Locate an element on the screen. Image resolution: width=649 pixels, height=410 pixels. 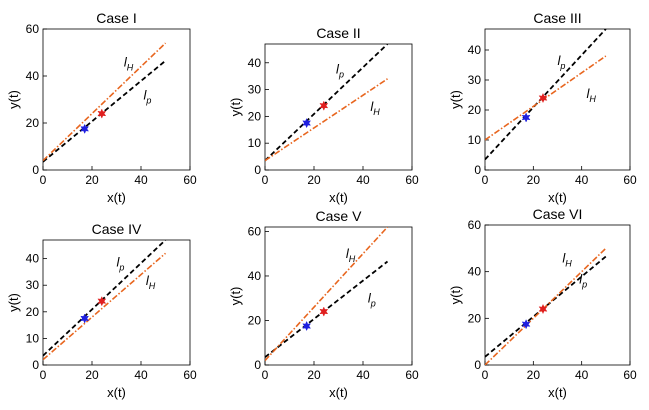
subplot-3: 0 20 40 60 0 10 20 30 40 Case III x(t) y(t) lp lH is located at coordinates (542, 107).